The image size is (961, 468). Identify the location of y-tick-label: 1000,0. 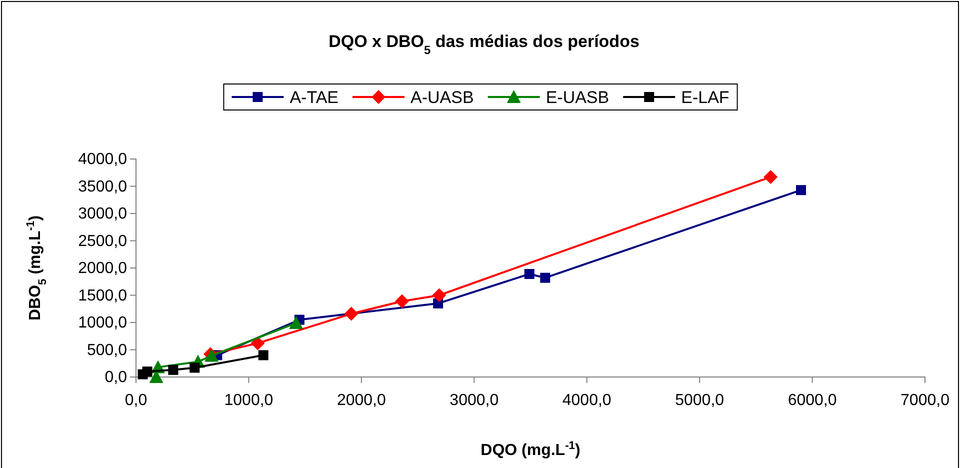
(103, 323).